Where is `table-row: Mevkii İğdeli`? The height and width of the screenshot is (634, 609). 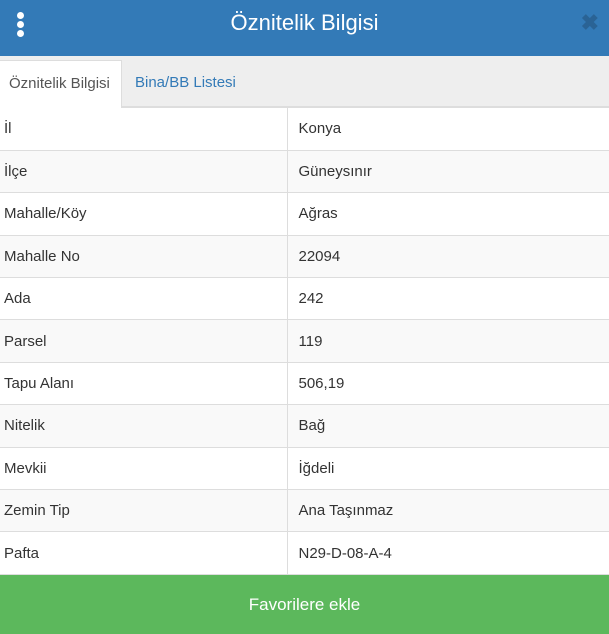
table-row: Mevkii İğdeli is located at coordinates (304, 469).